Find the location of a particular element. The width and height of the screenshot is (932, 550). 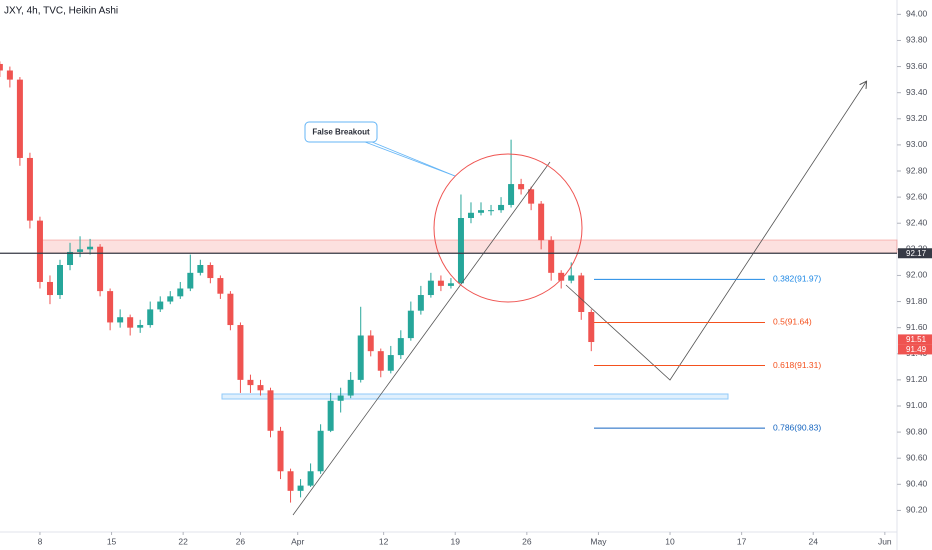

y-tick-label: 94.00 is located at coordinates (917, 14).